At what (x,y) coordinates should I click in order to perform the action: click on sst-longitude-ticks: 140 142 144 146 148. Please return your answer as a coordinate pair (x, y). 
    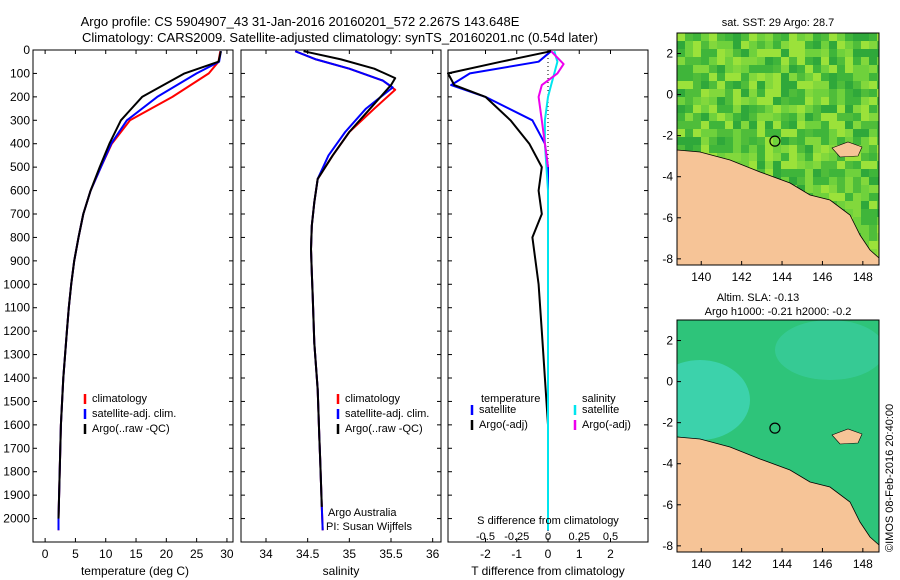
    Looking at the image, I should click on (782, 272).